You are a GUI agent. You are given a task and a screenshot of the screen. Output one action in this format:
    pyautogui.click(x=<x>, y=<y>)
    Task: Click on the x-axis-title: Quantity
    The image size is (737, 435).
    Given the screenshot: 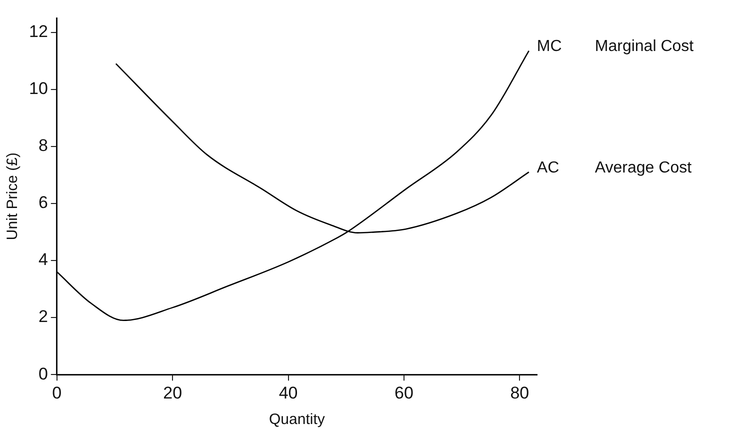 What is the action you would take?
    pyautogui.click(x=297, y=419)
    